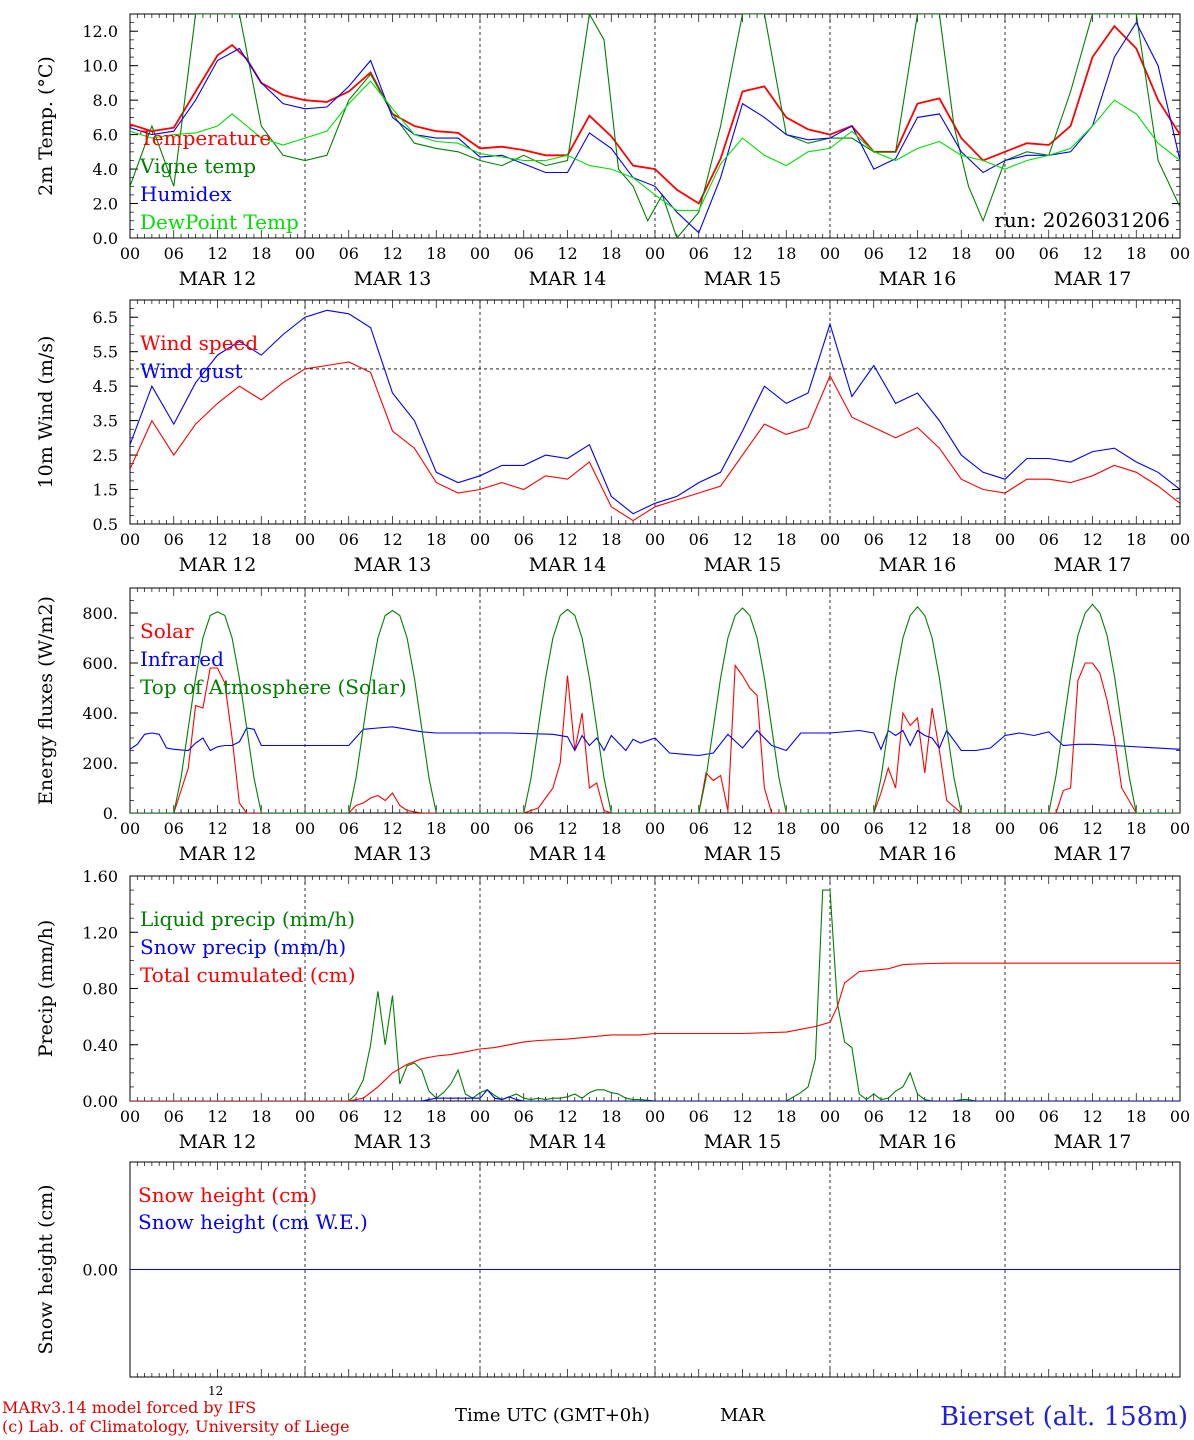 The image size is (1194, 1440). Describe the element at coordinates (218, 565) in the screenshot. I see `x-date-label: MAR 12` at that location.